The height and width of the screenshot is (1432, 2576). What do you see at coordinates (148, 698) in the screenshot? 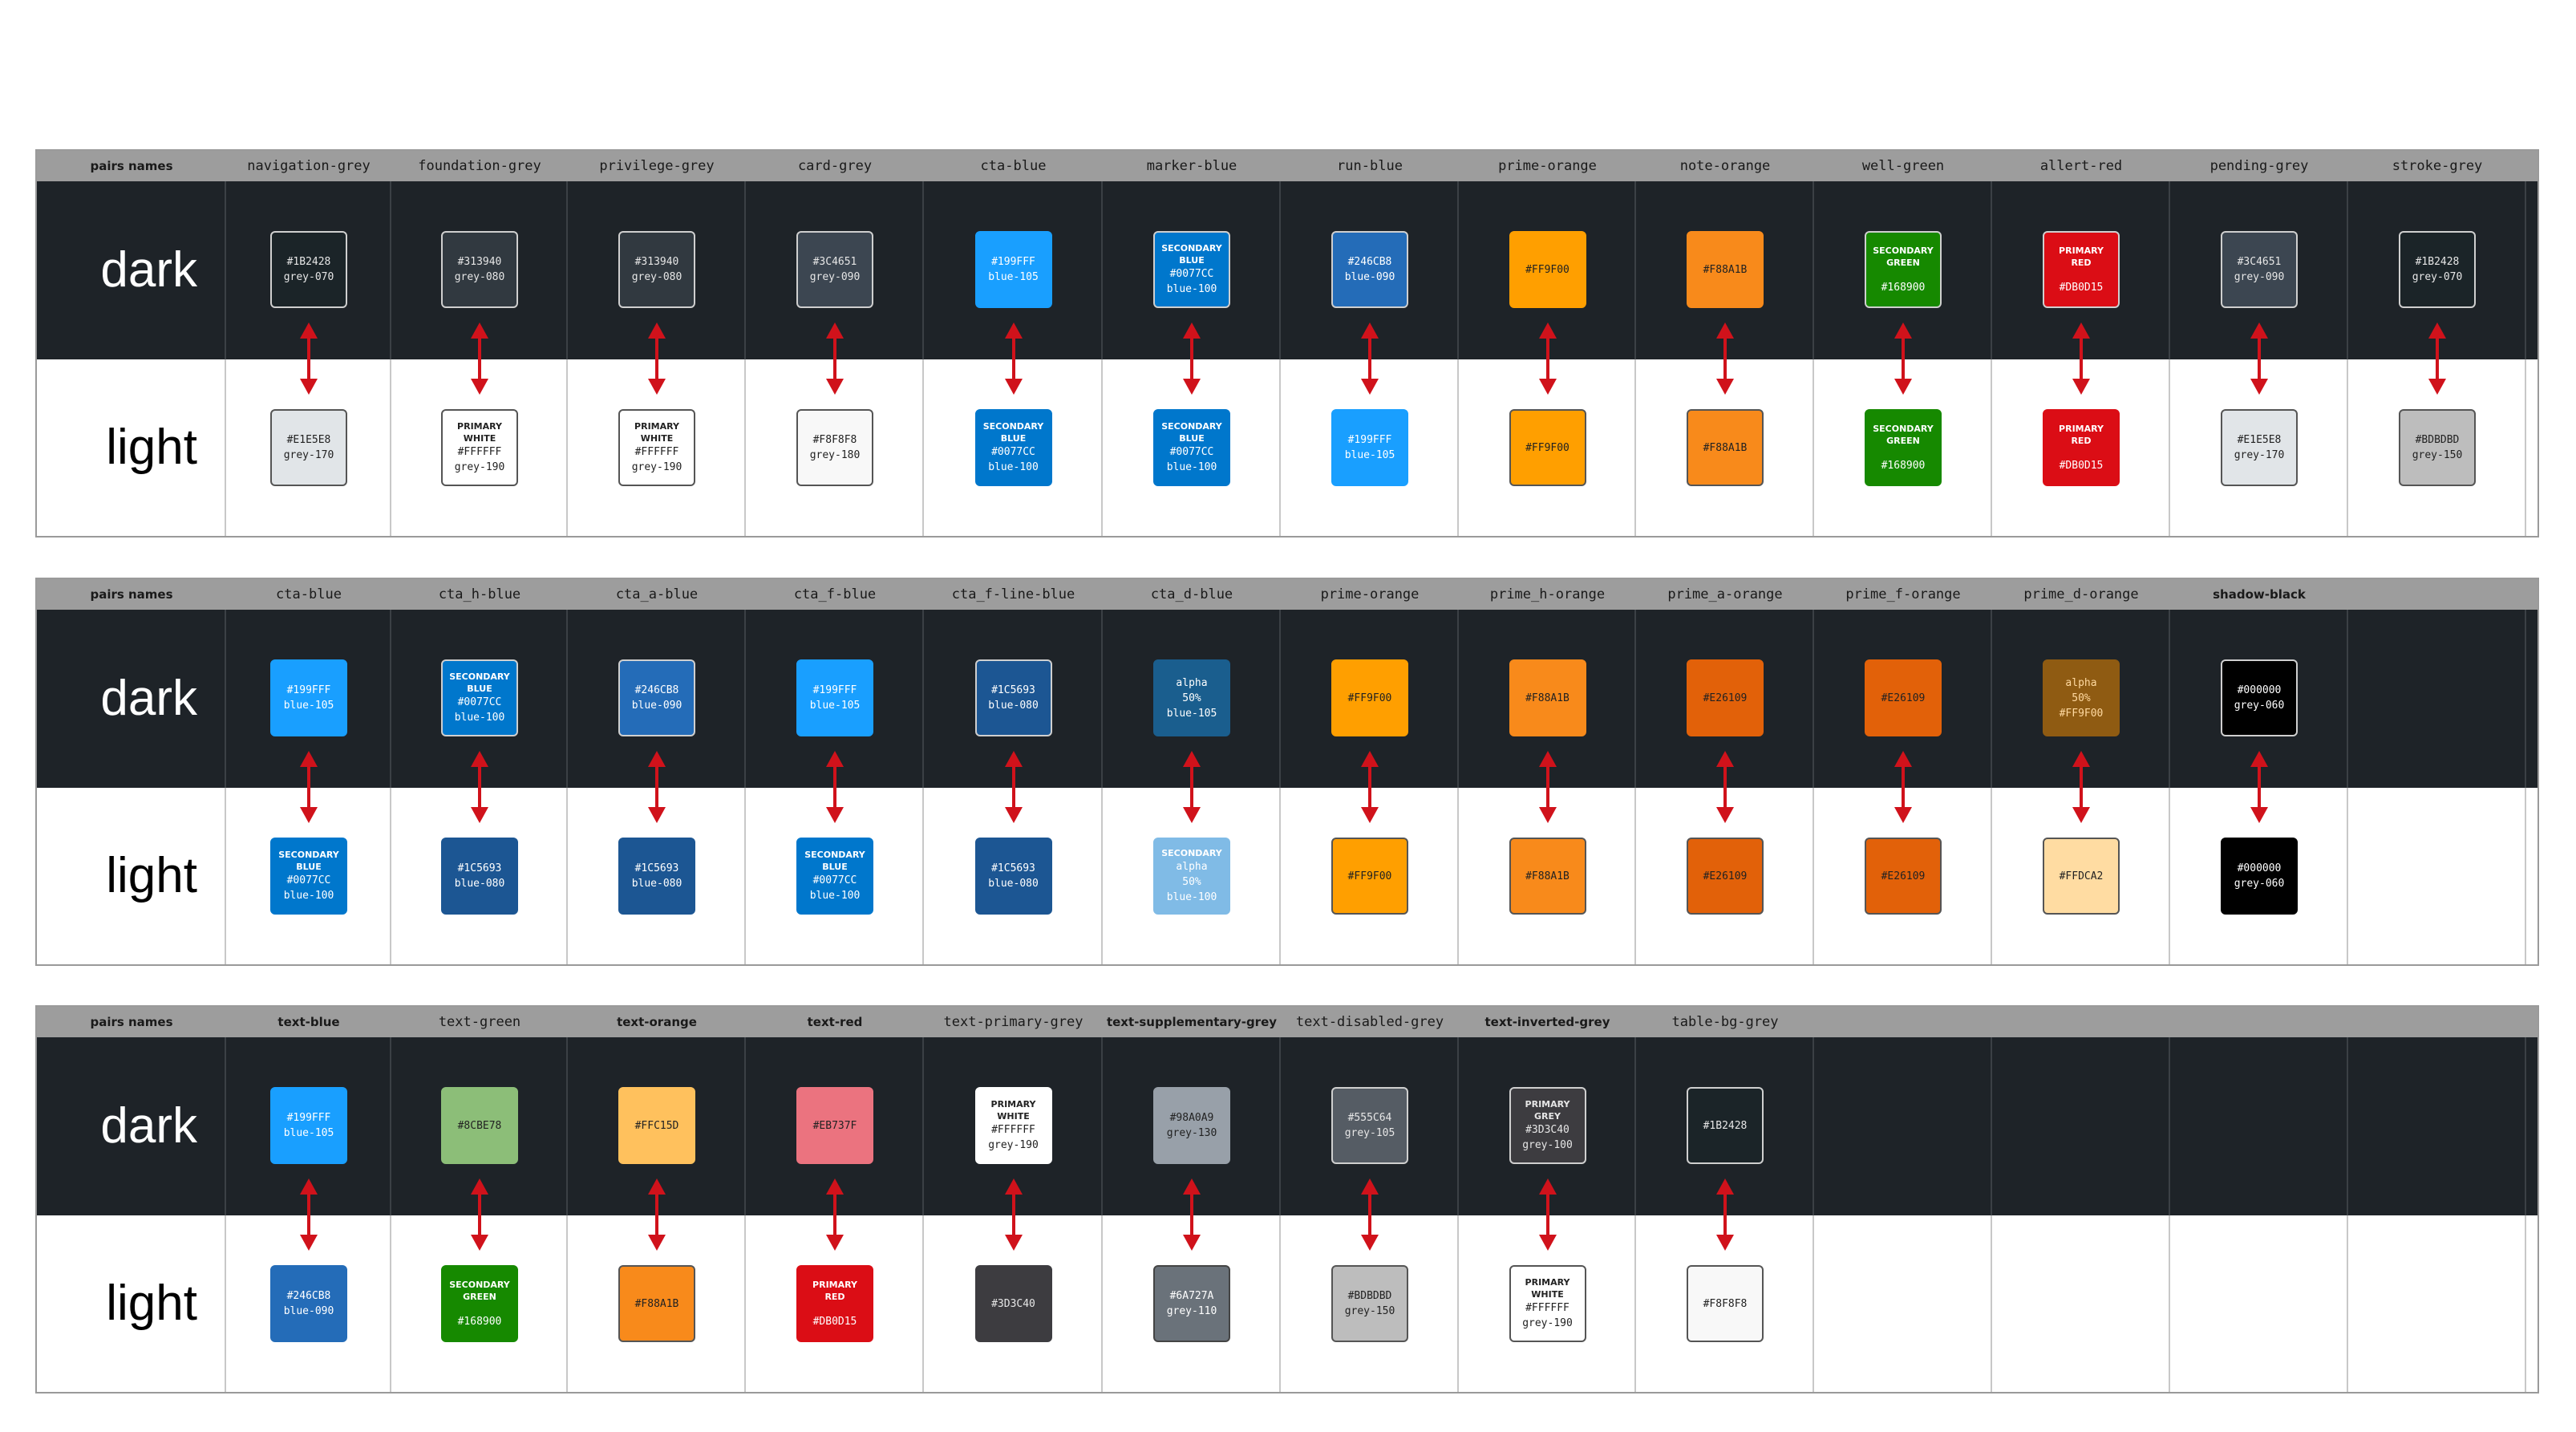
I see `dark-label: dark` at bounding box center [148, 698].